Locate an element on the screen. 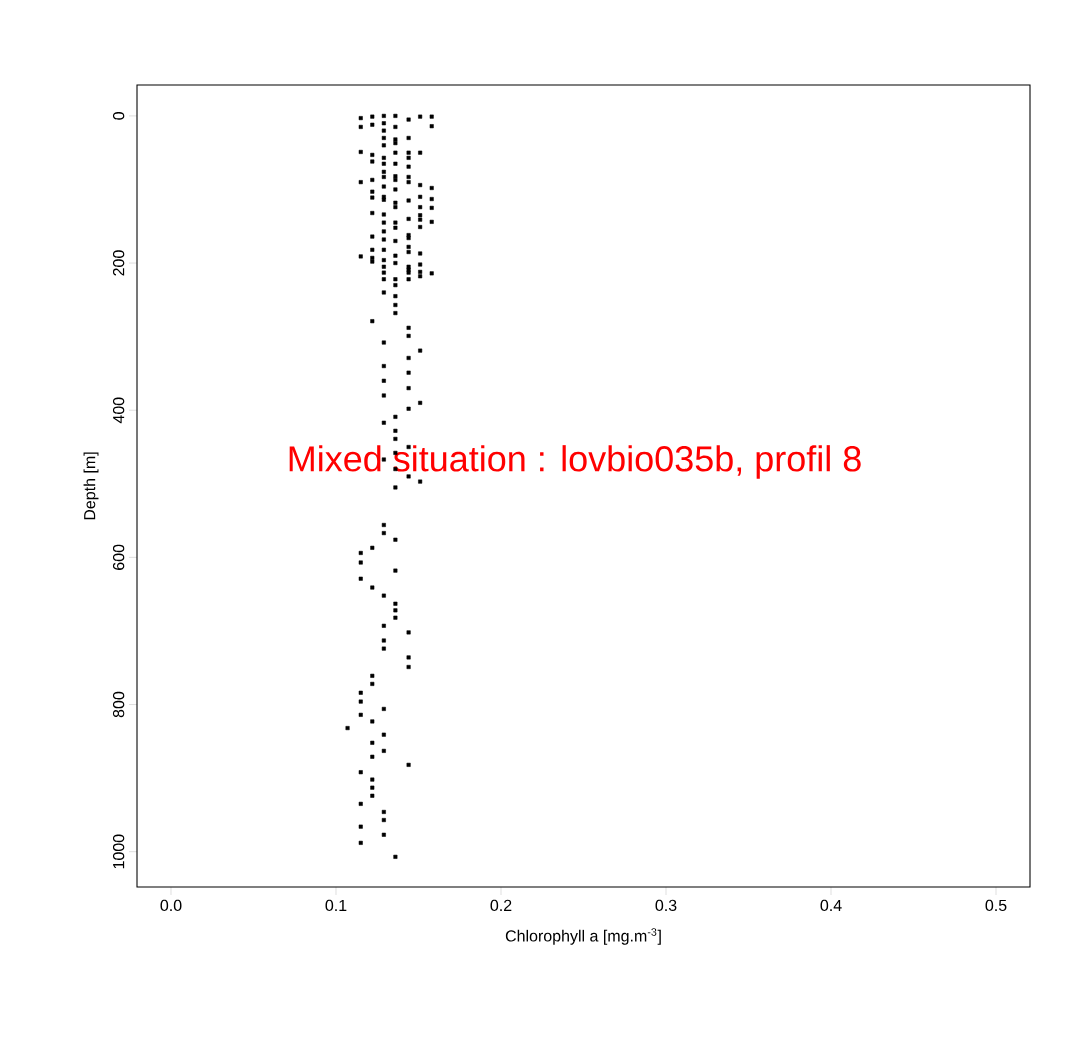 Image resolution: width=1076 pixels, height=1038 pixels. y-tick-label: 600 is located at coordinates (118, 557).